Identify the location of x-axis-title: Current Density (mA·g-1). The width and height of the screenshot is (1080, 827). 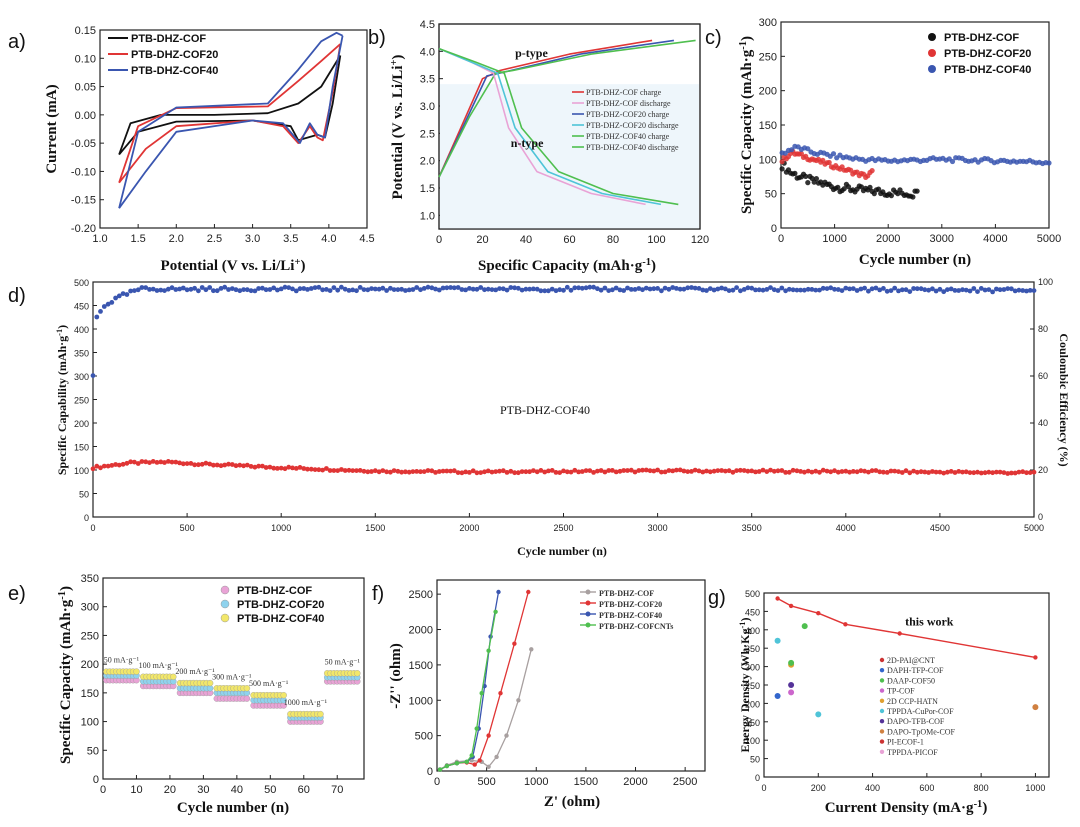
(906, 808).